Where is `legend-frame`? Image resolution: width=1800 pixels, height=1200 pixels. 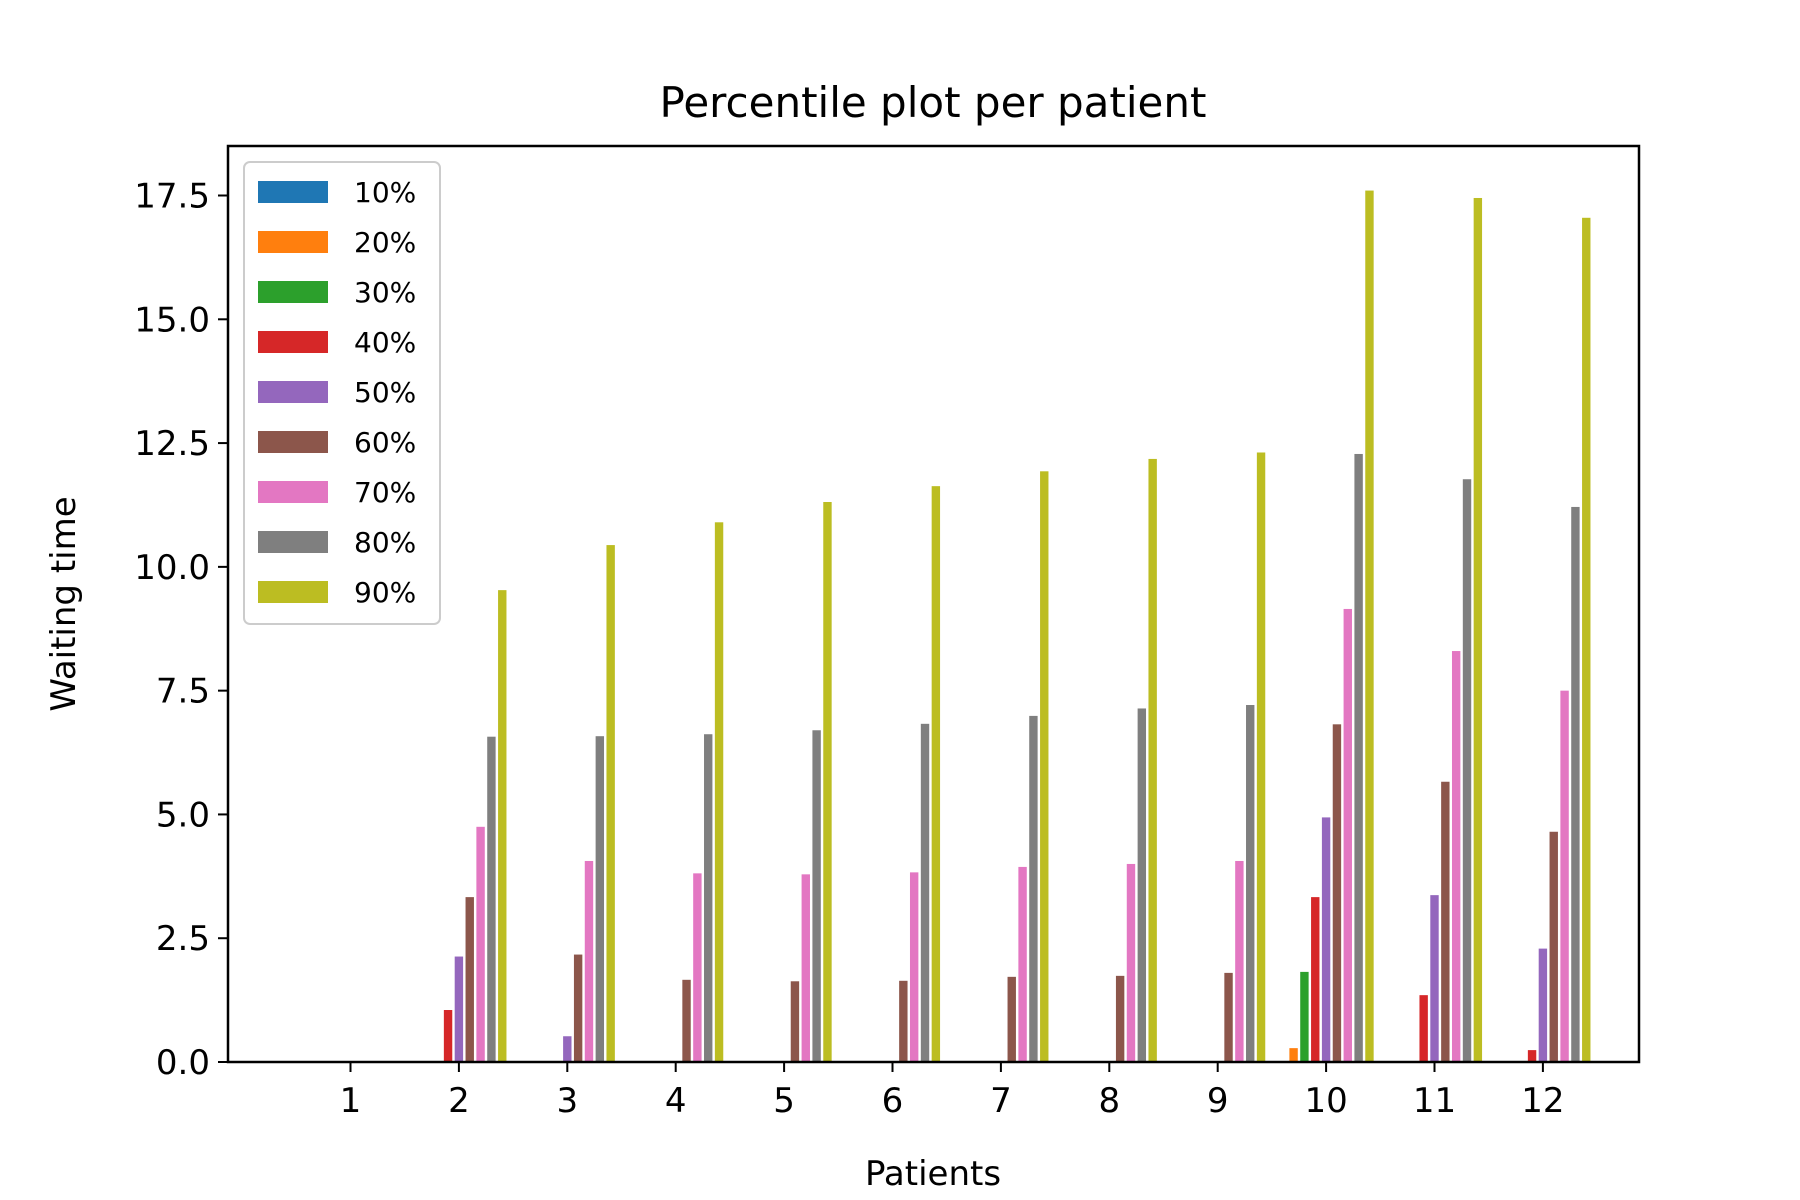 legend-frame is located at coordinates (342, 393).